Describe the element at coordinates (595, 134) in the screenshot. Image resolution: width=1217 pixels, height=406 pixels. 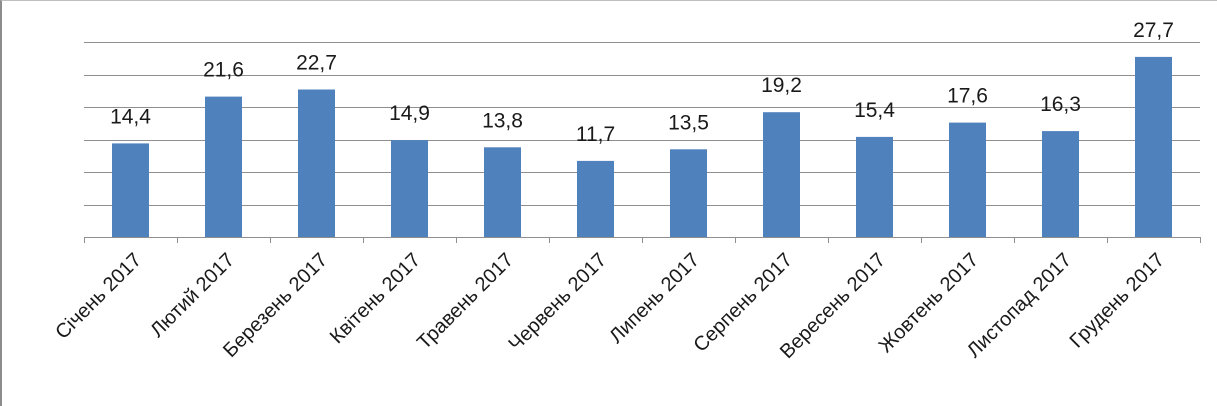
I see `data-label-5: 11,7` at that location.